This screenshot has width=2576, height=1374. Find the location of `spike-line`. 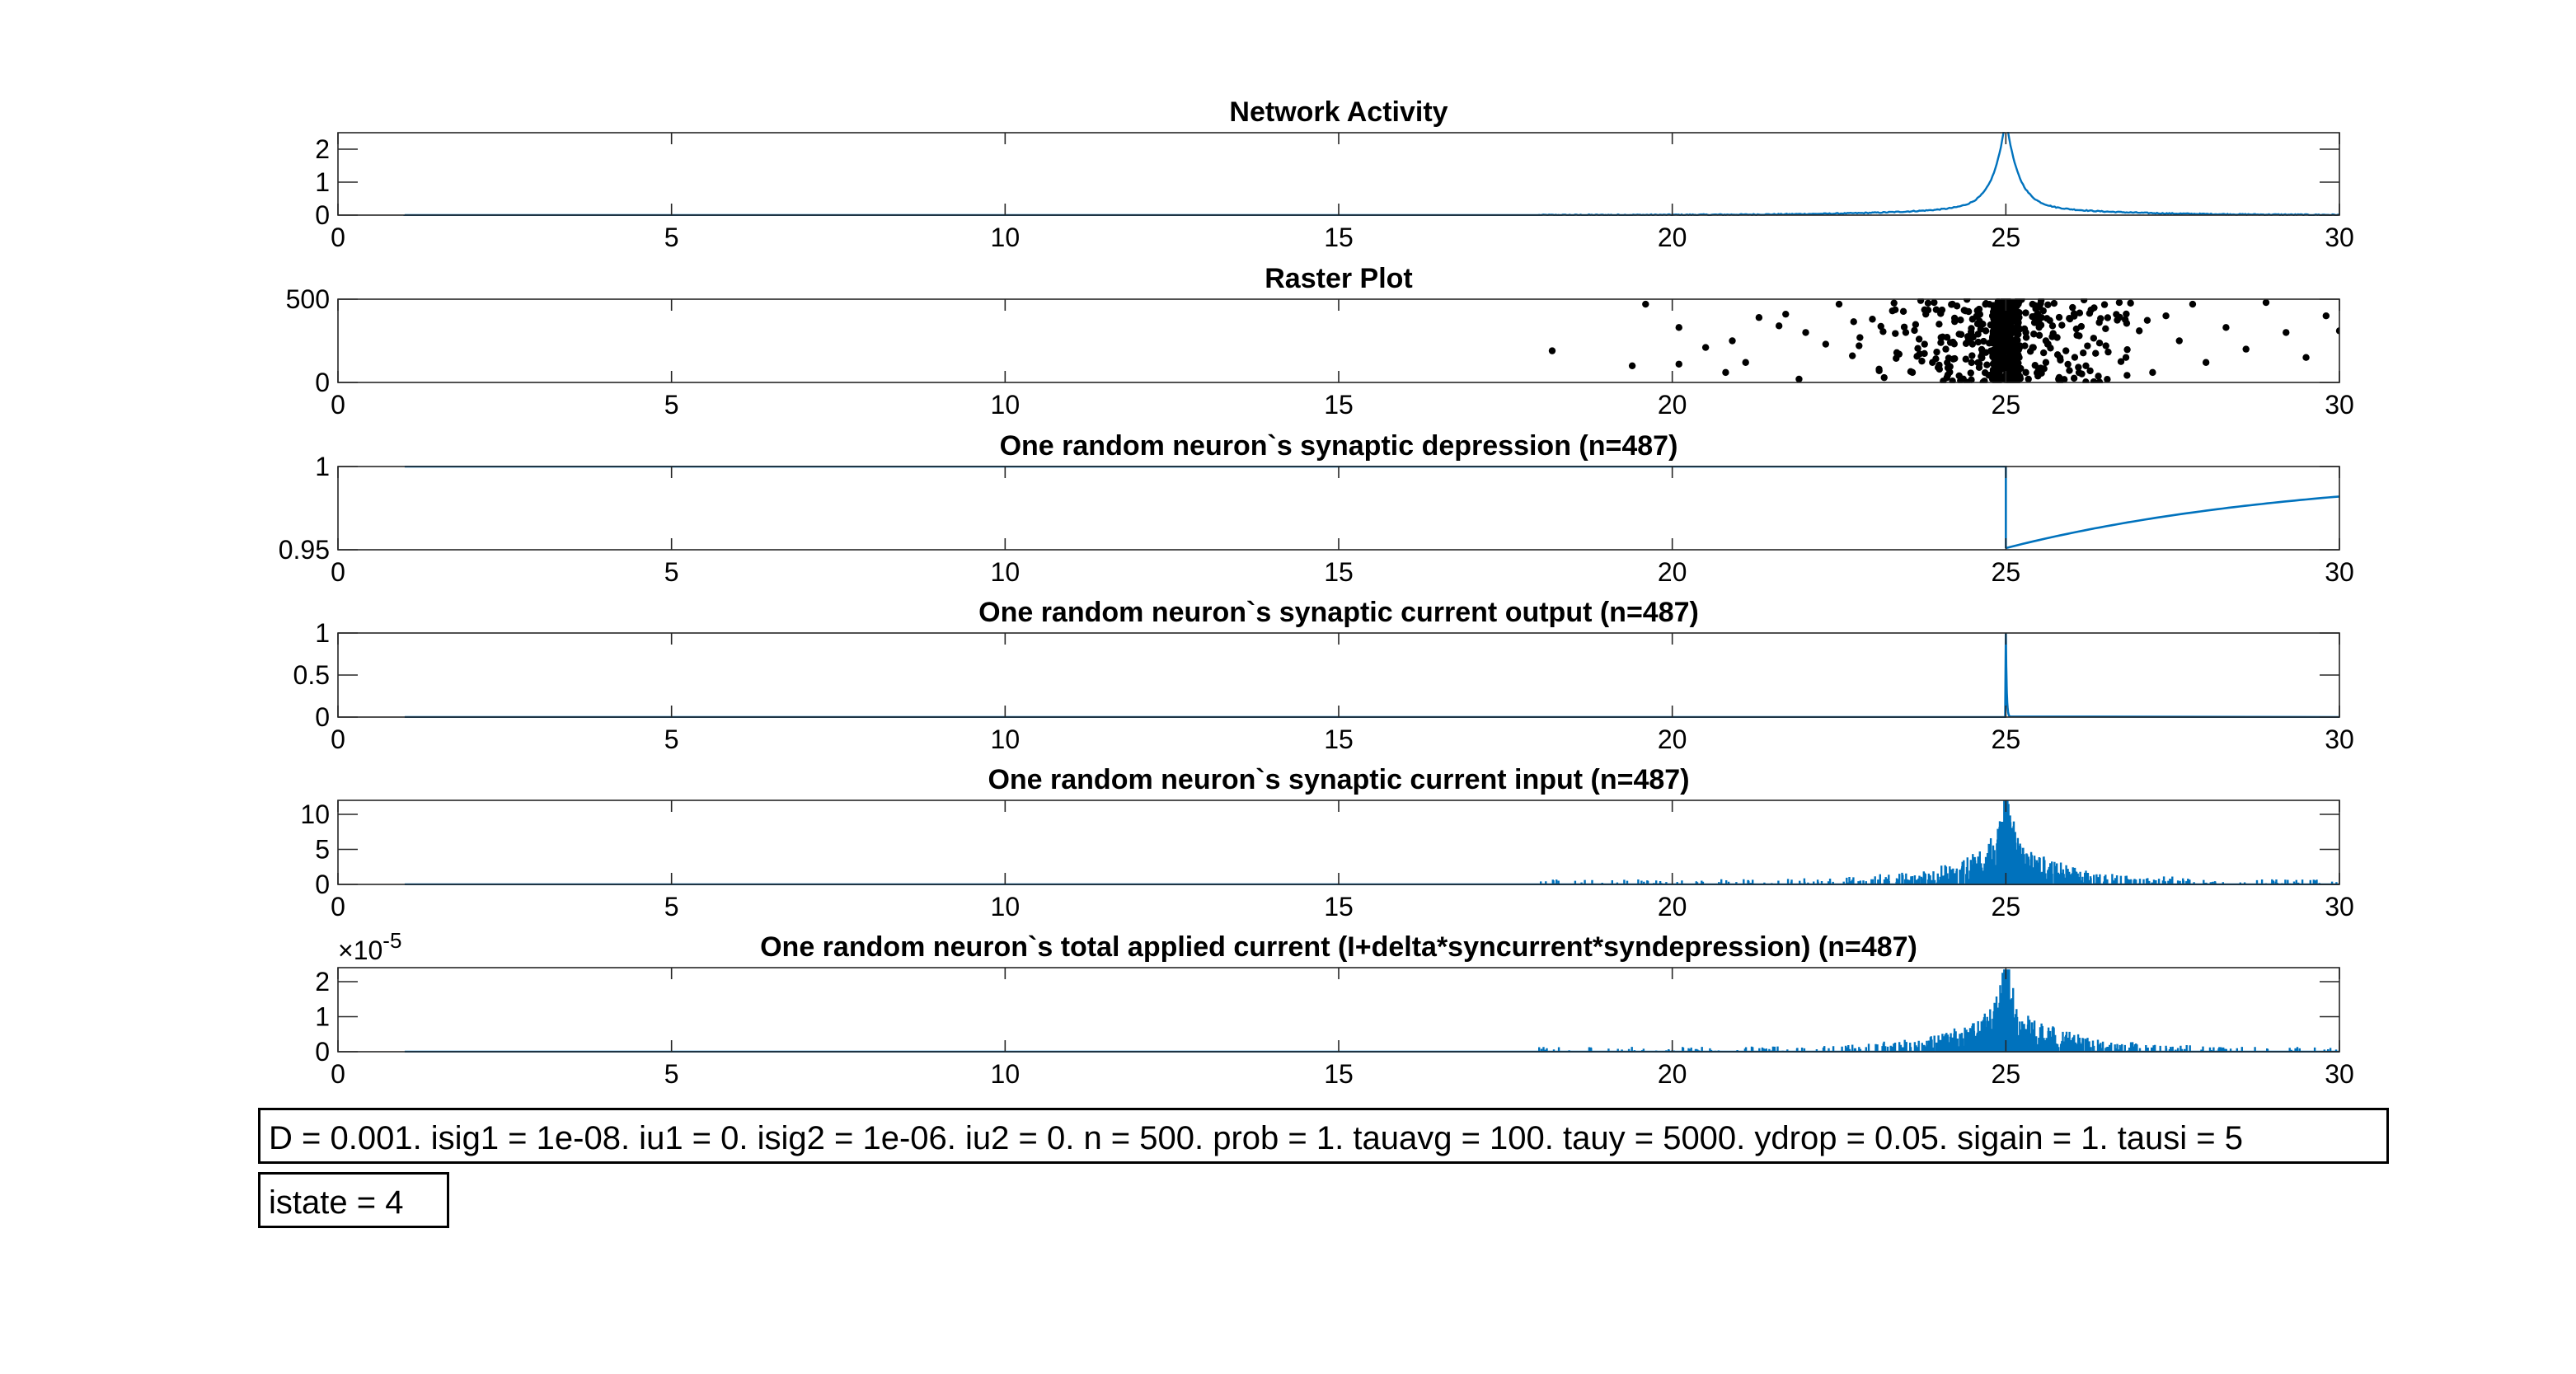

spike-line is located at coordinates (1372, 1011).